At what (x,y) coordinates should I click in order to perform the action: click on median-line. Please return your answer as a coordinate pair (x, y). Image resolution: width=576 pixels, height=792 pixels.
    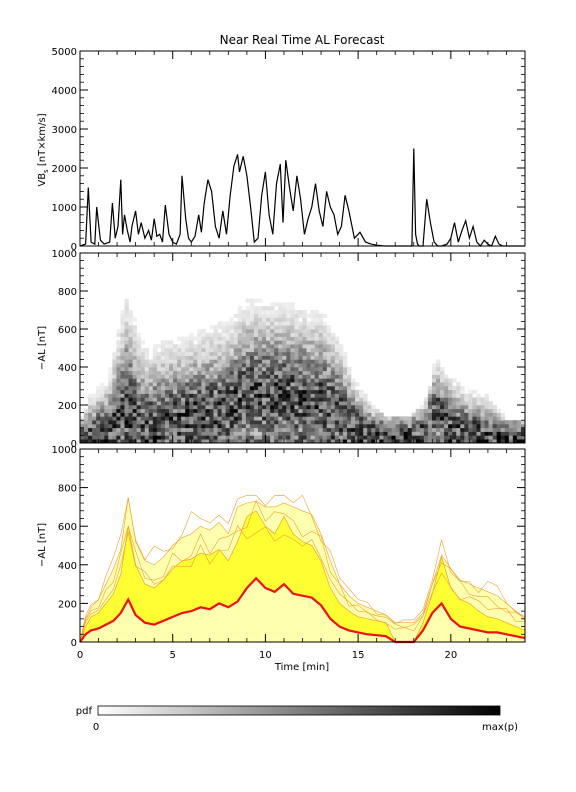
    Looking at the image, I should click on (302, 610).